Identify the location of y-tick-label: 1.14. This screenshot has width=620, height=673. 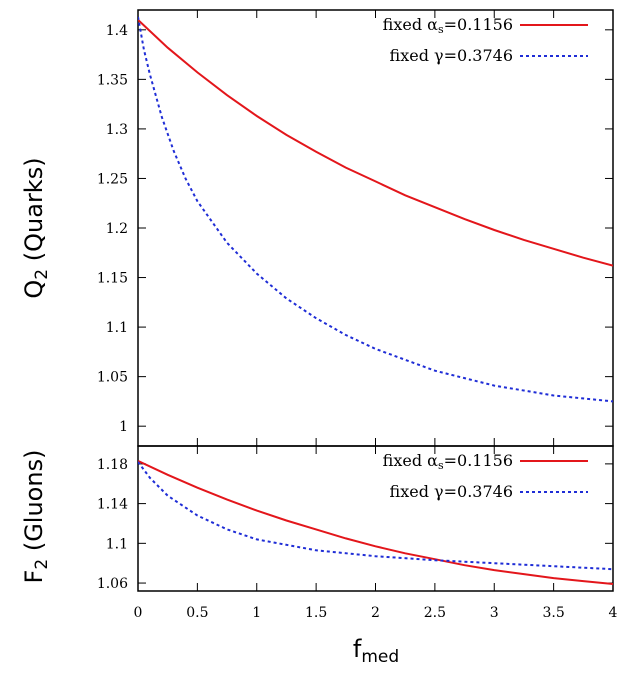
(112, 505).